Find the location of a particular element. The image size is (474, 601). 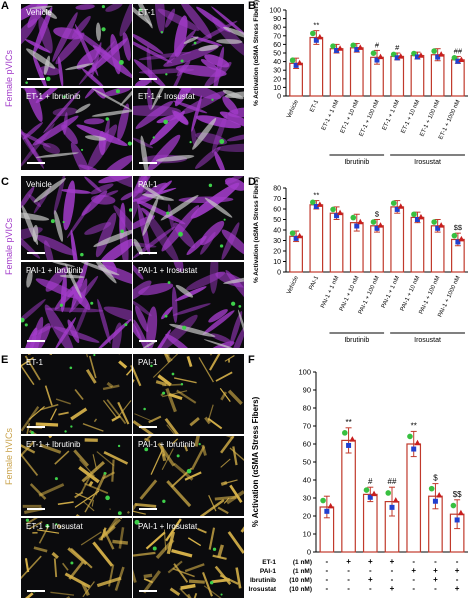

x-tick-label: PAI-1 + 10 nM is located at coordinates (350, 293).